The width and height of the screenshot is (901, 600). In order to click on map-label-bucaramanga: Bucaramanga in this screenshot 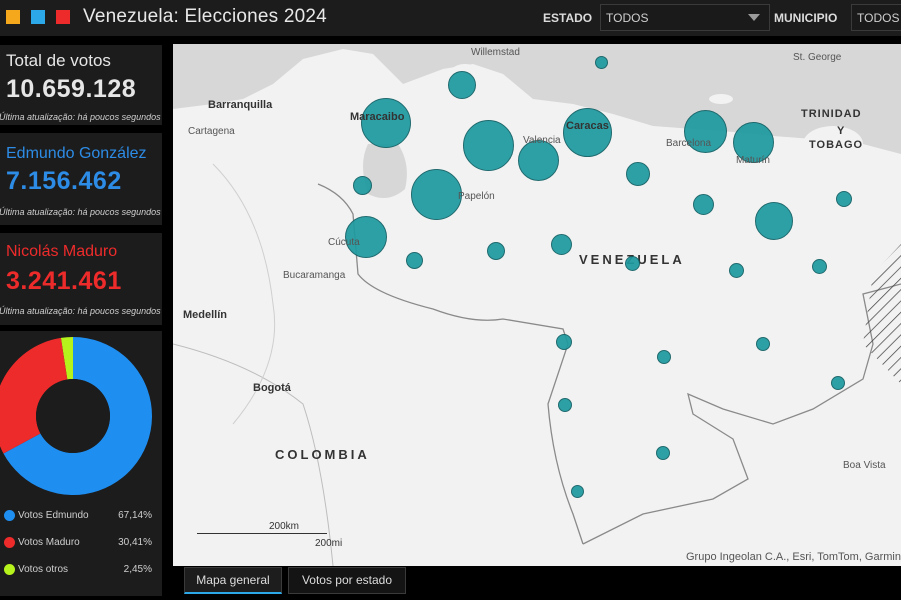, I will do `click(314, 275)`.